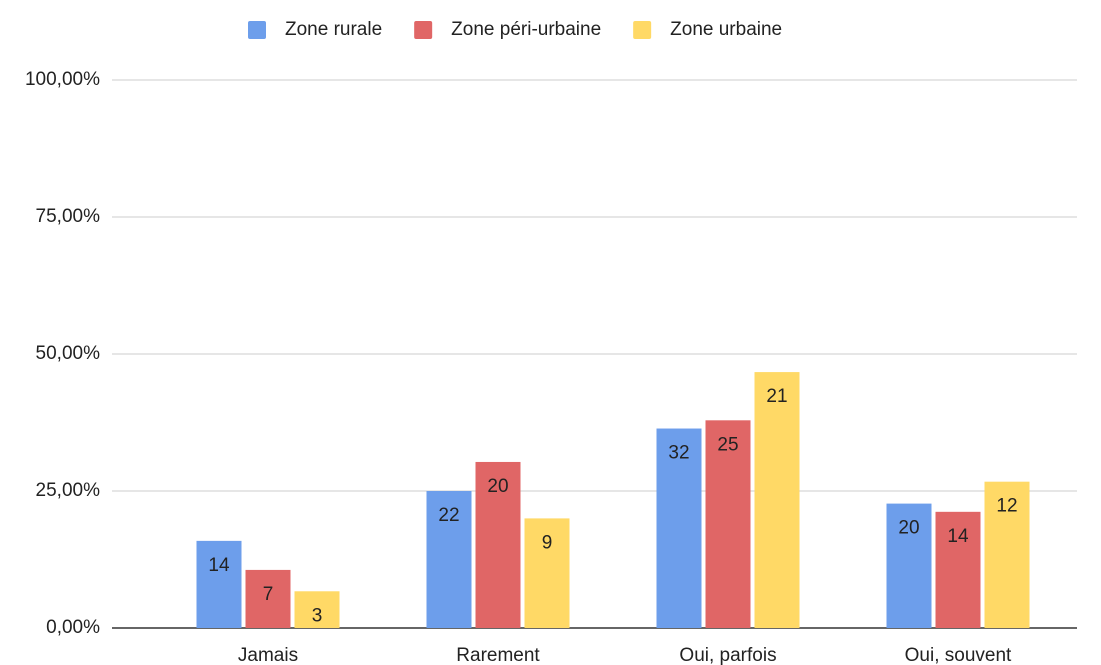 This screenshot has width=1101, height=665. Describe the element at coordinates (317, 615) in the screenshot. I see `data-label: 3` at that location.